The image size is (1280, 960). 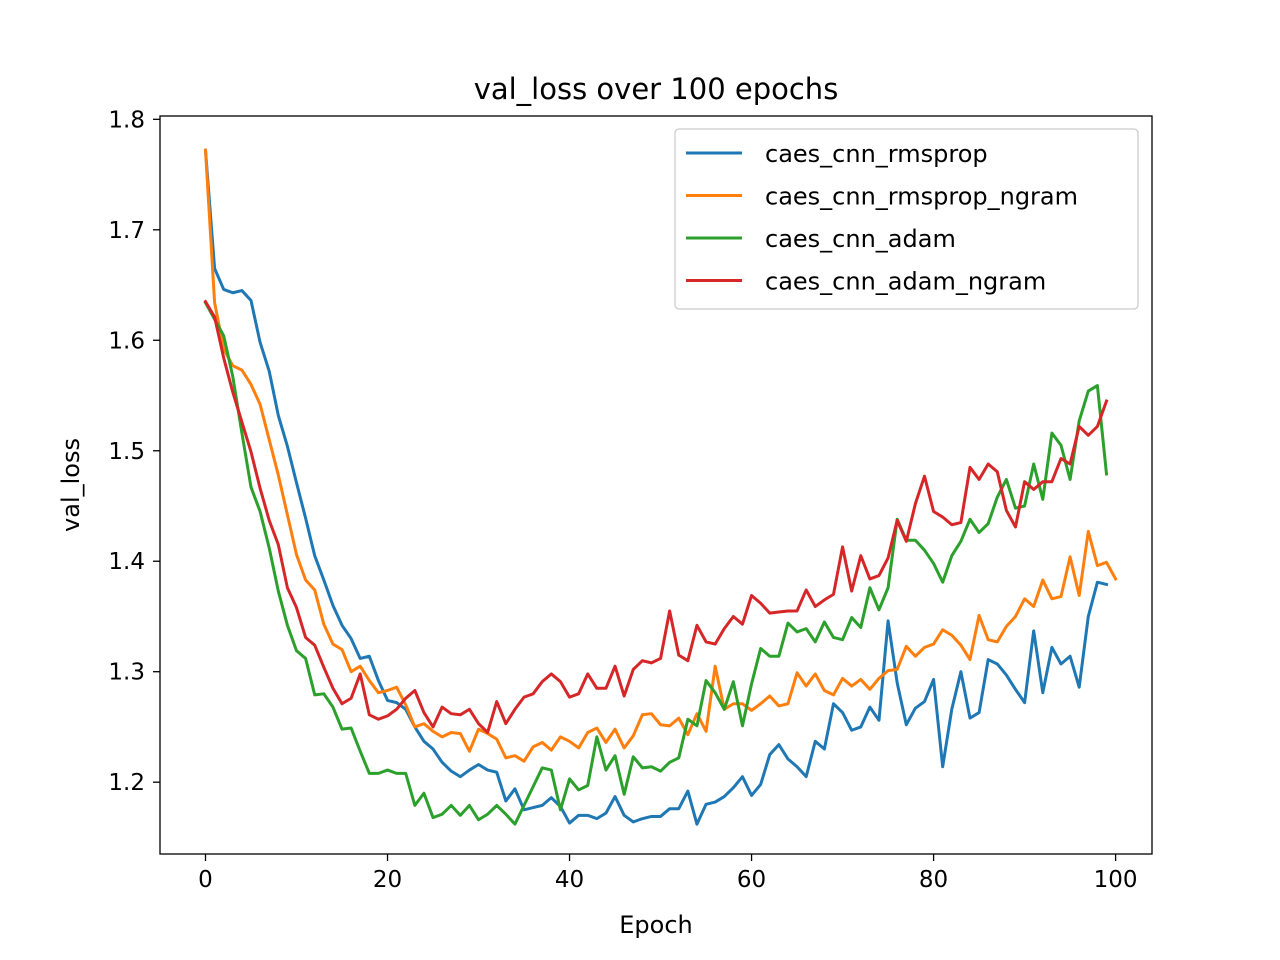 I want to click on legend-box, so click(x=906, y=219).